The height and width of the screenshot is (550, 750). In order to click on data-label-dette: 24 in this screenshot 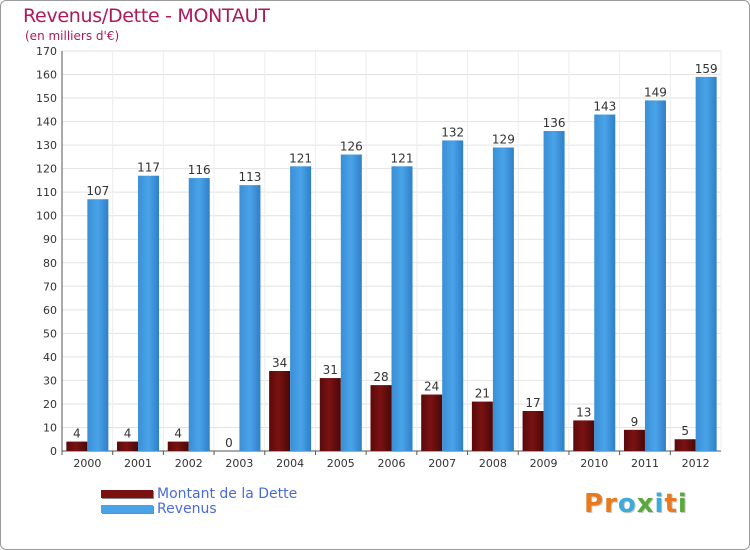, I will do `click(431, 387)`.